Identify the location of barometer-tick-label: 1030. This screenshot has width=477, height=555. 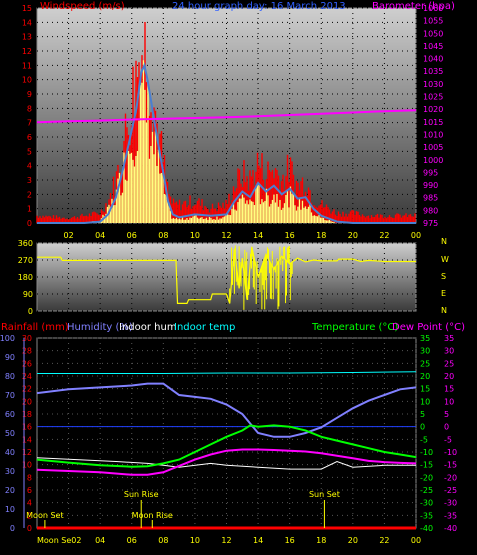
(433, 84).